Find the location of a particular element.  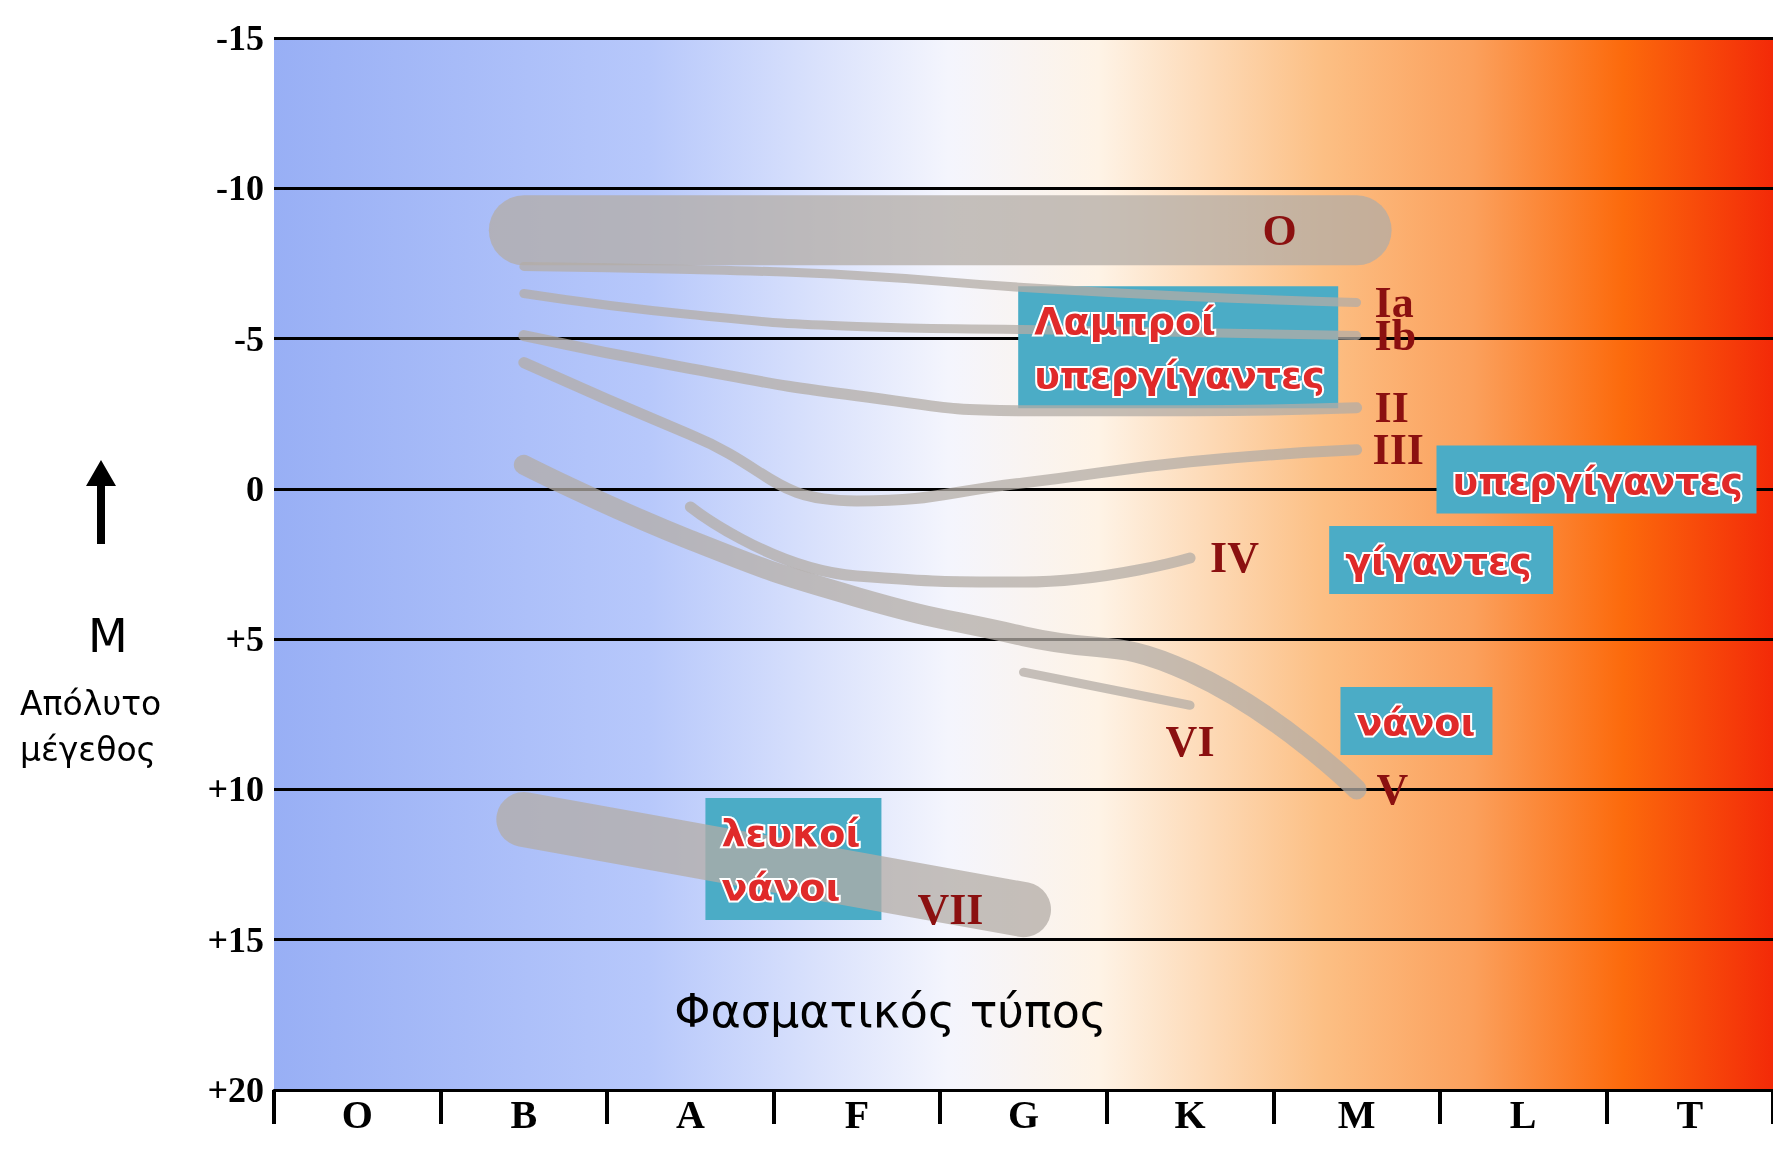

y-tick-label: +10 is located at coordinates (235, 789).